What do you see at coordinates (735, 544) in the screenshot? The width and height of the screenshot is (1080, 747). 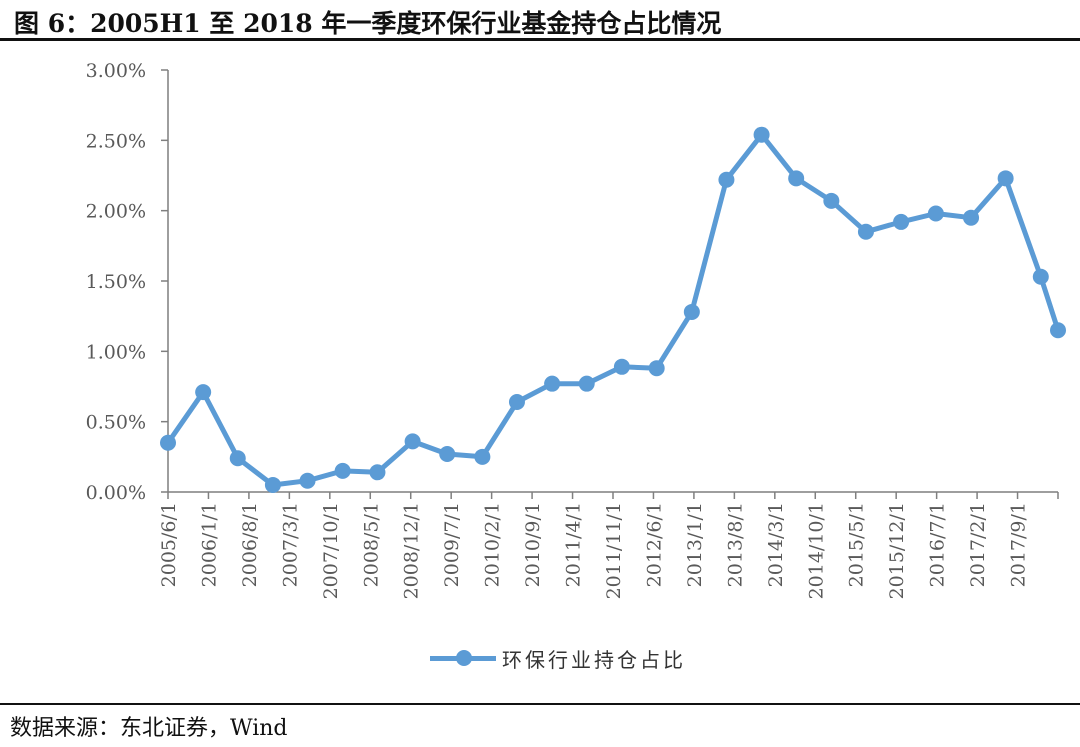 I see `x-tick-label: 2013/8/1` at bounding box center [735, 544].